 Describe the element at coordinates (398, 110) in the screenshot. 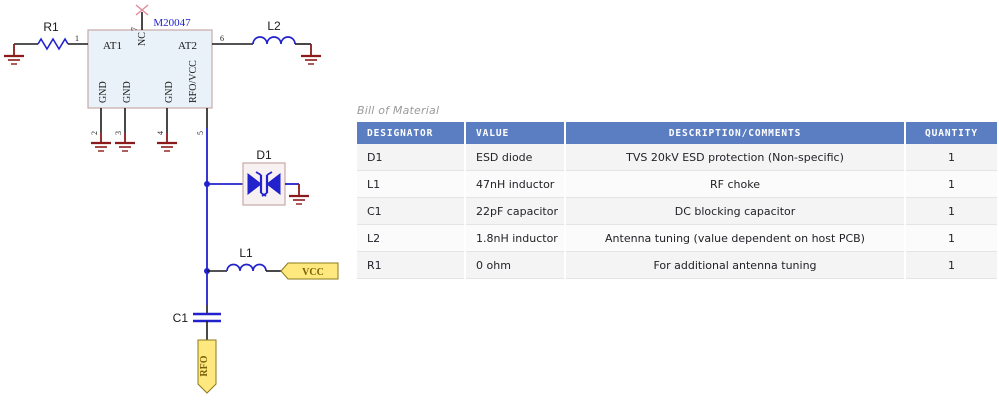

I see `bom-caption: Bill of Material` at that location.